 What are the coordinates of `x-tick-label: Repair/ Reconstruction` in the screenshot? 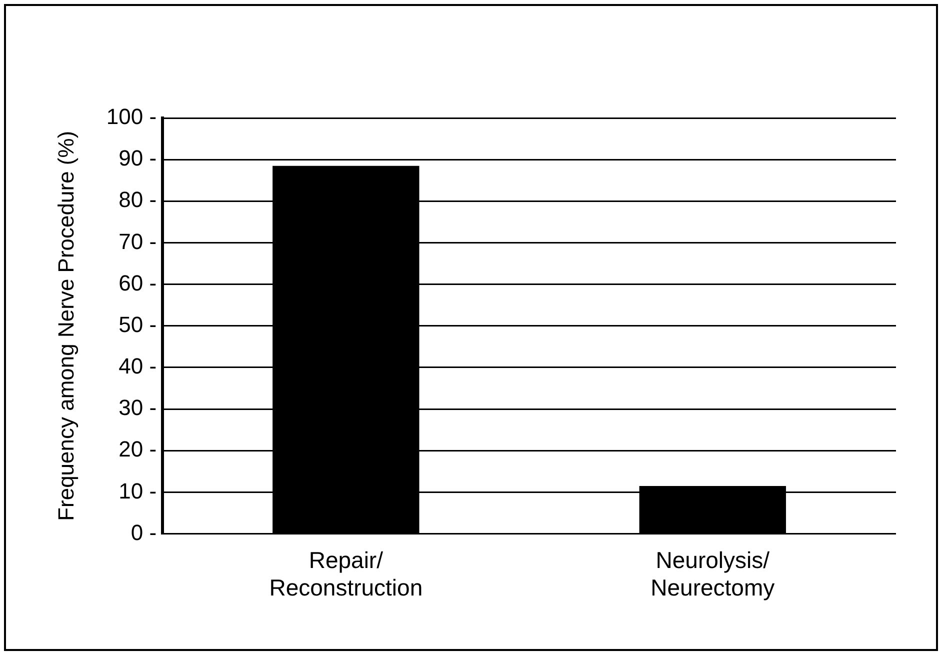 It's located at (346, 573).